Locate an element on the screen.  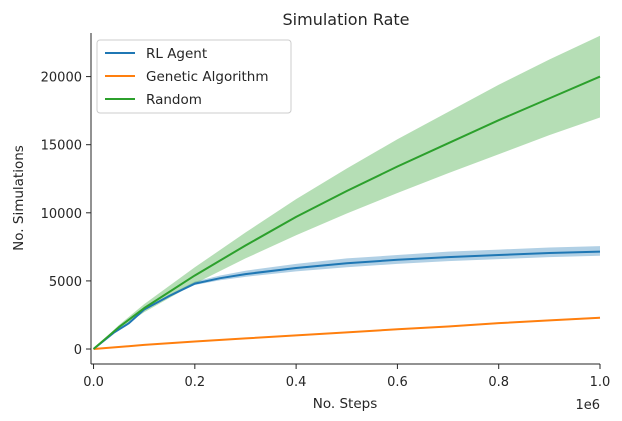
x-axis-label: No. Steps is located at coordinates (345, 404).